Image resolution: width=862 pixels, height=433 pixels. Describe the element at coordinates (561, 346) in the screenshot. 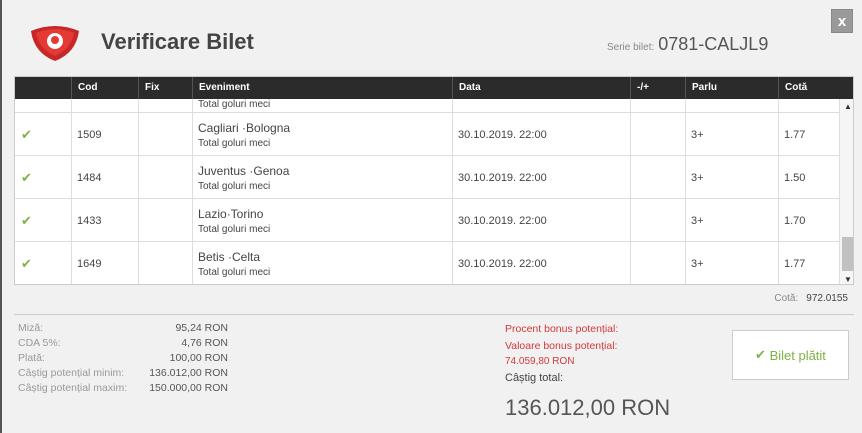

I see `bonus-value-label: Valoare bonus potențial:` at that location.